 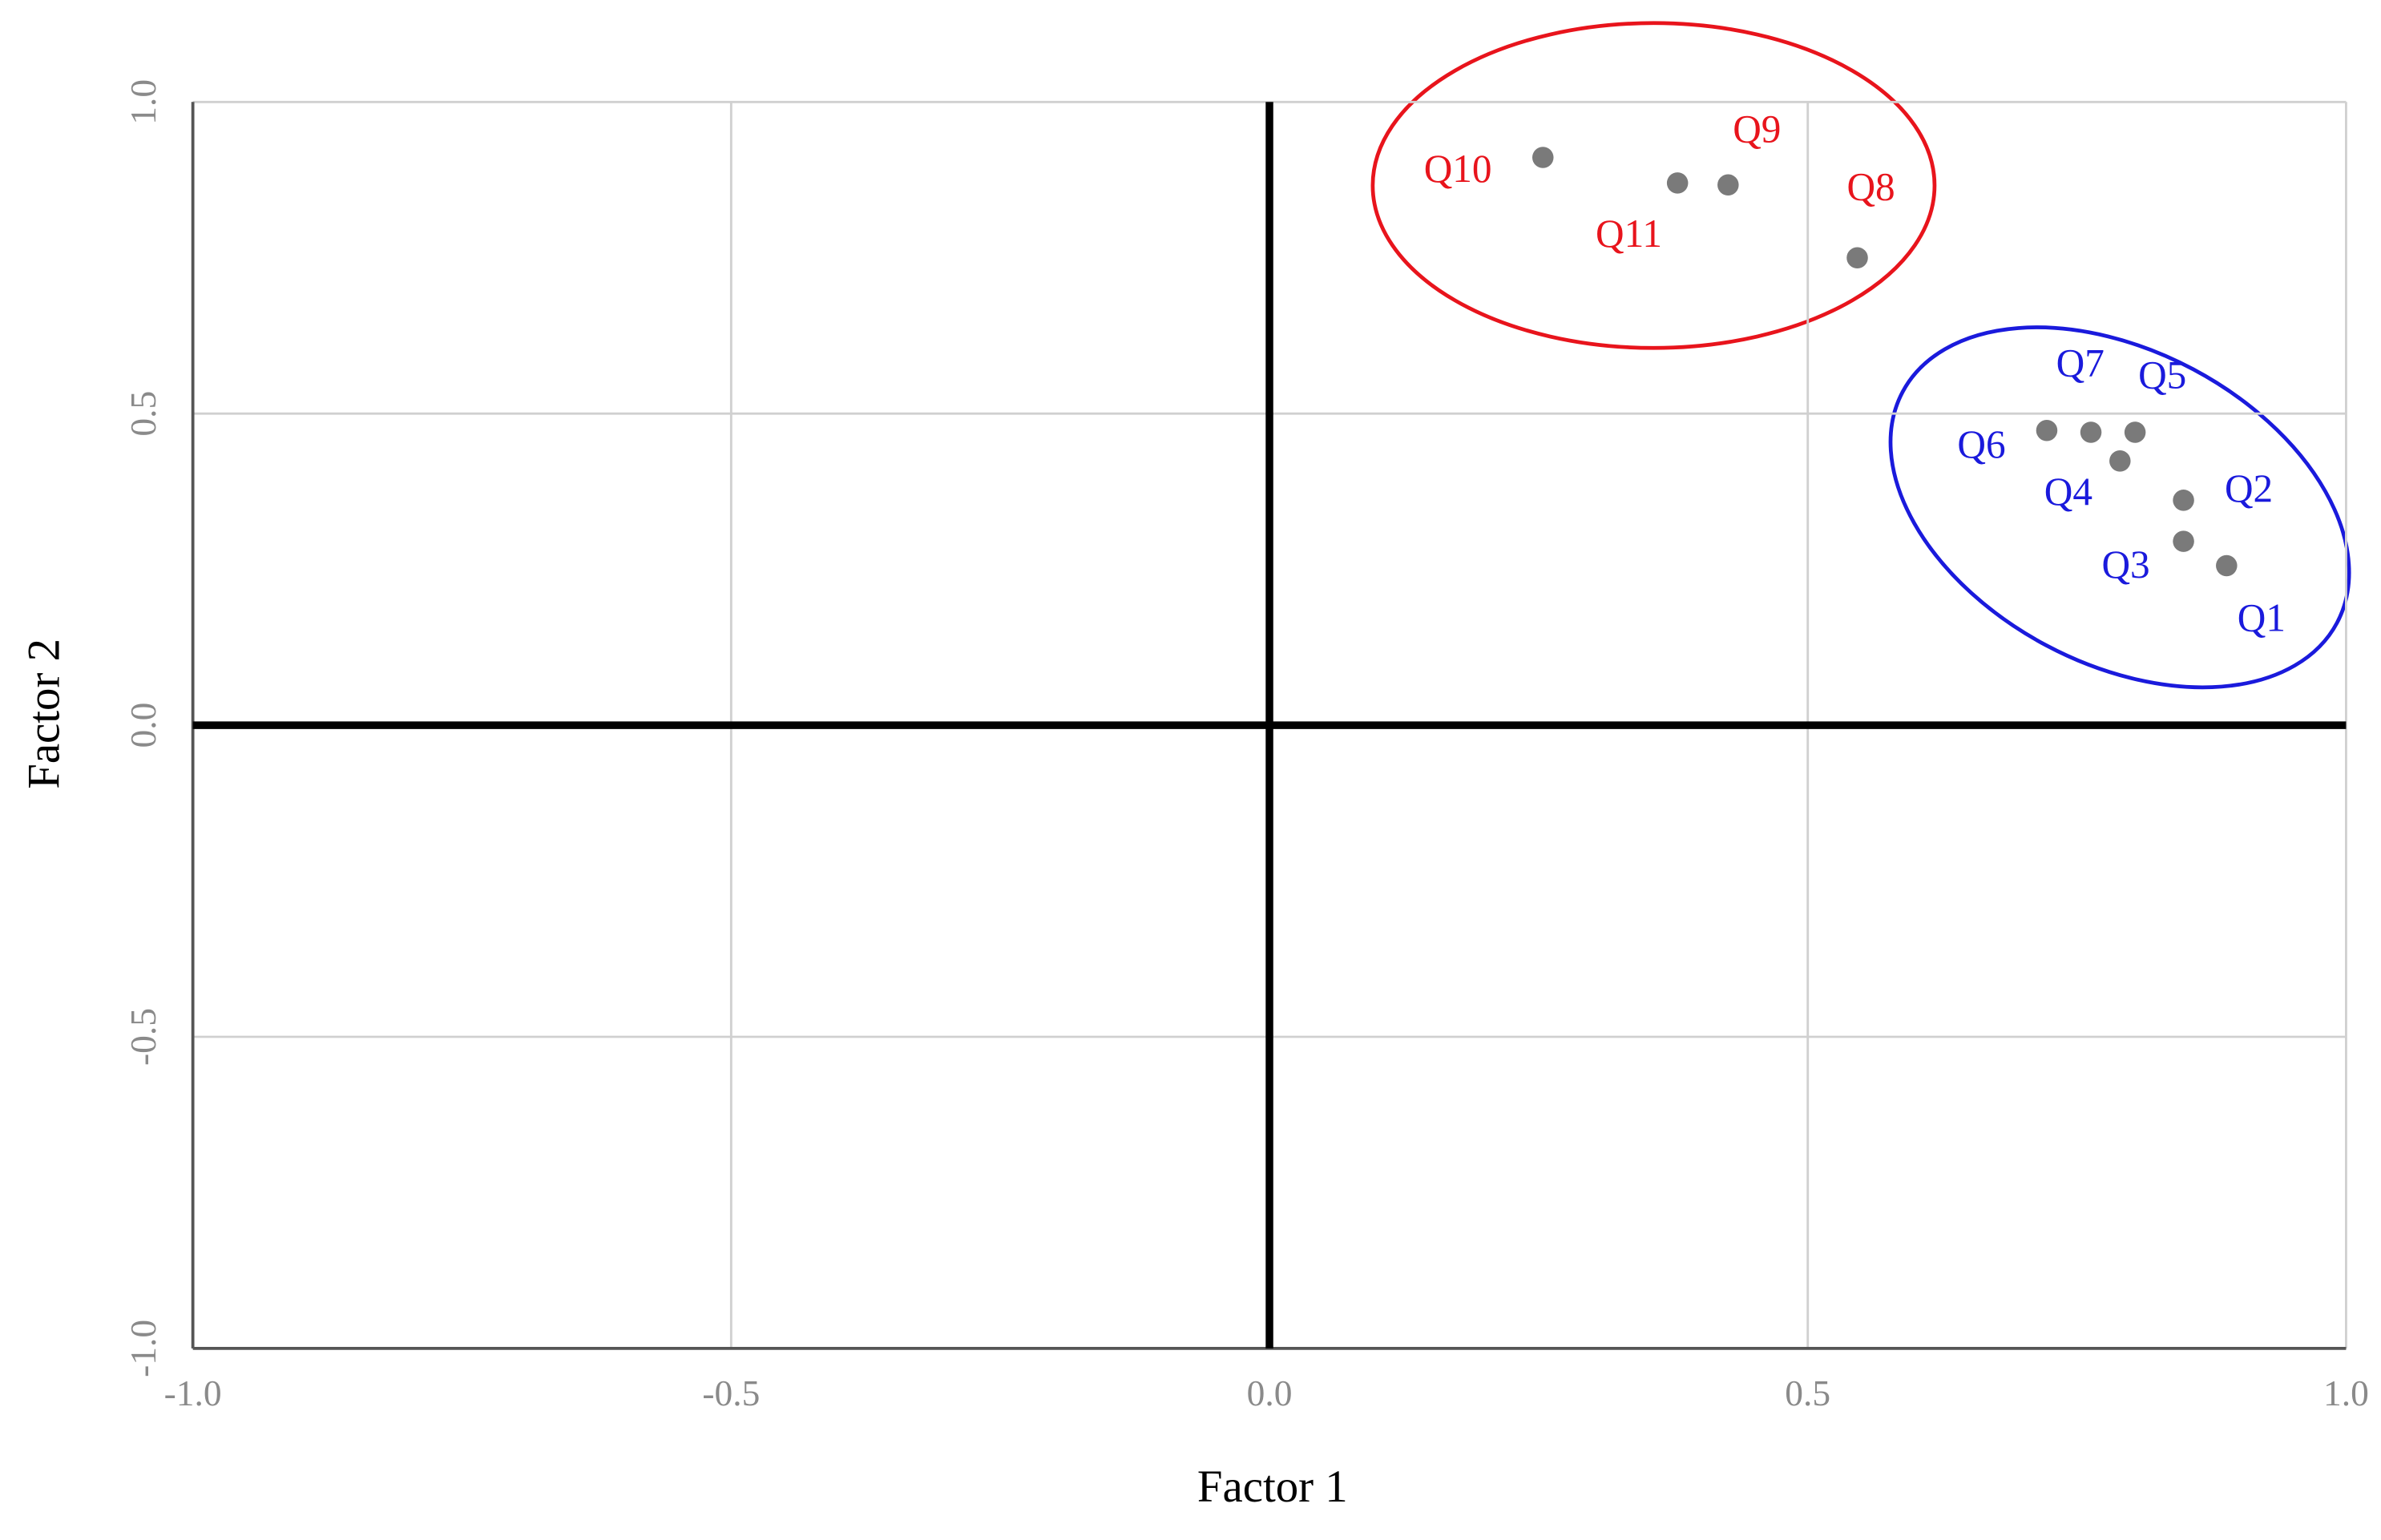 What do you see at coordinates (1629, 234) in the screenshot?
I see `point-label: Q11` at bounding box center [1629, 234].